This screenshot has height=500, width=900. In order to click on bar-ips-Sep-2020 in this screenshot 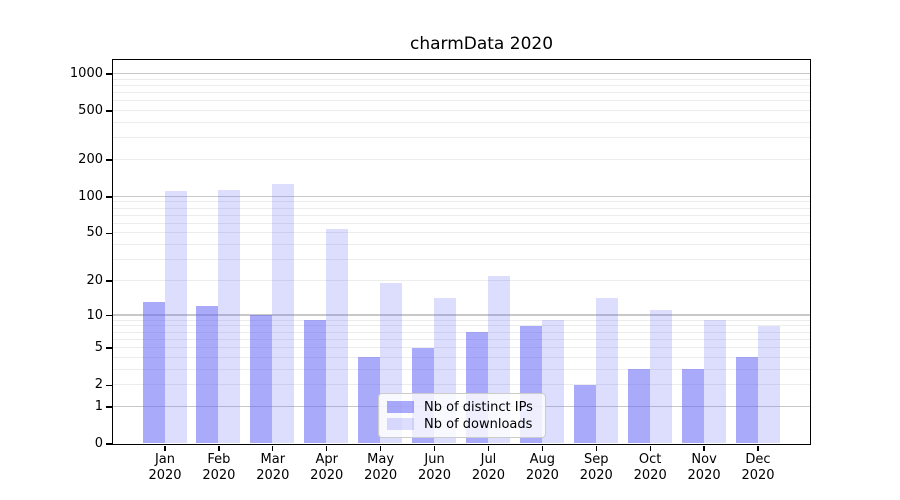, I will do `click(584, 414)`.